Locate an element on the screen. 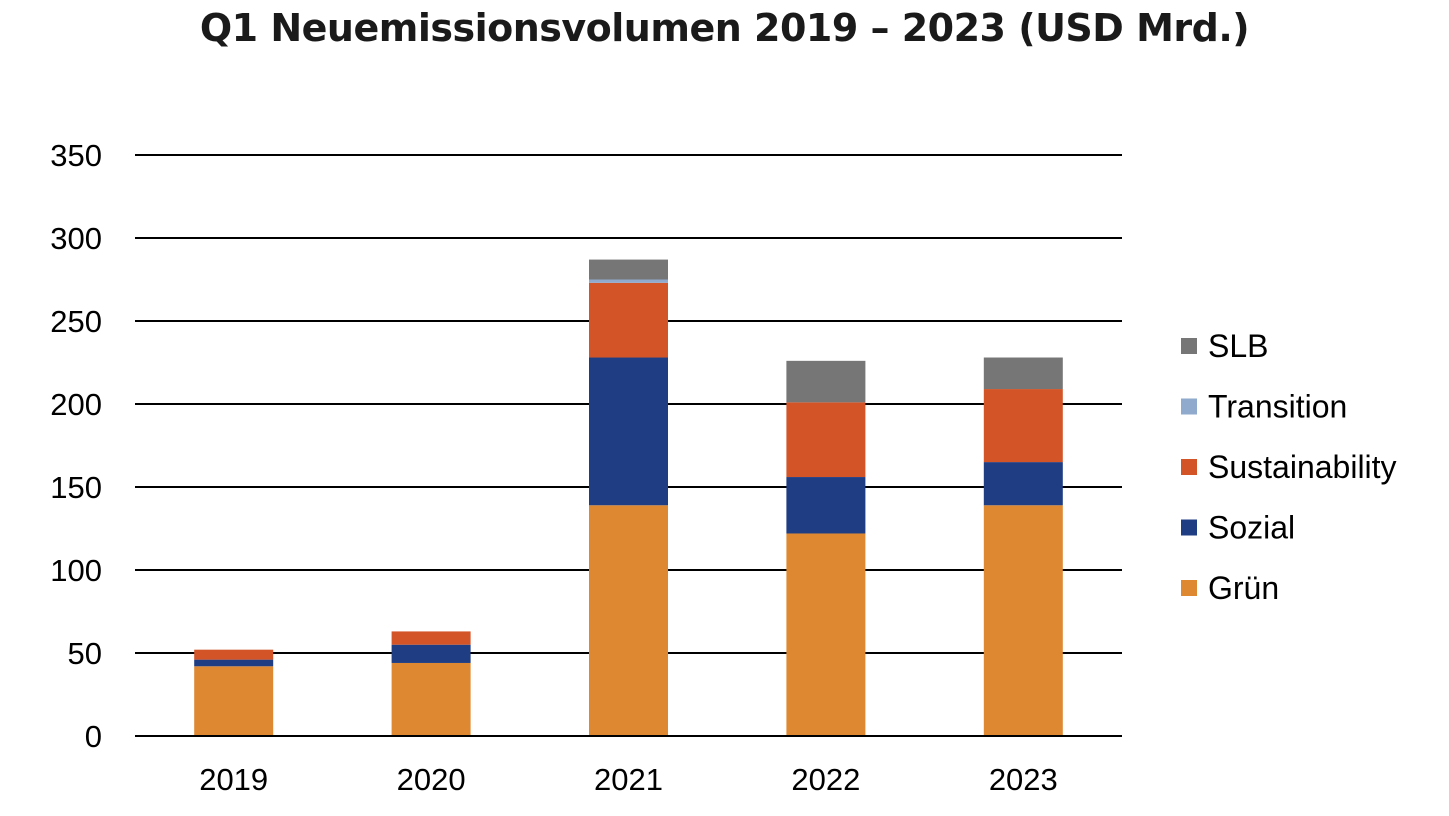 This screenshot has height=816, width=1449. y-tick-label-350: 350 is located at coordinates (76, 155).